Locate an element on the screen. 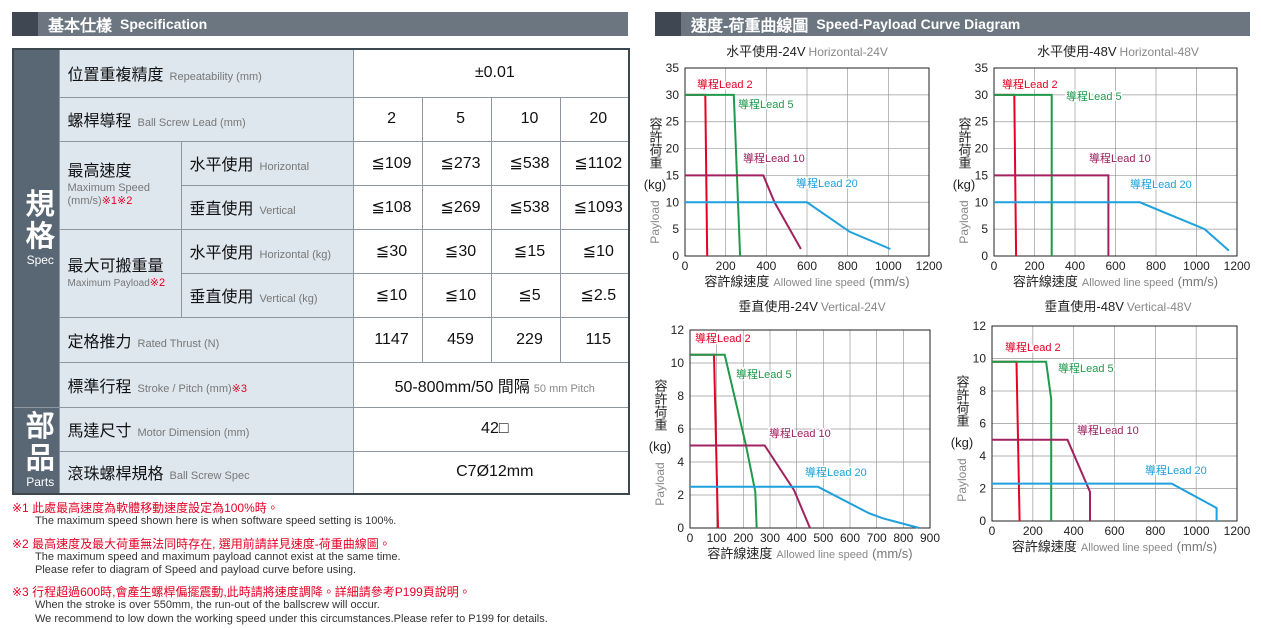  y-tick-label: 8 is located at coordinates (982, 391).